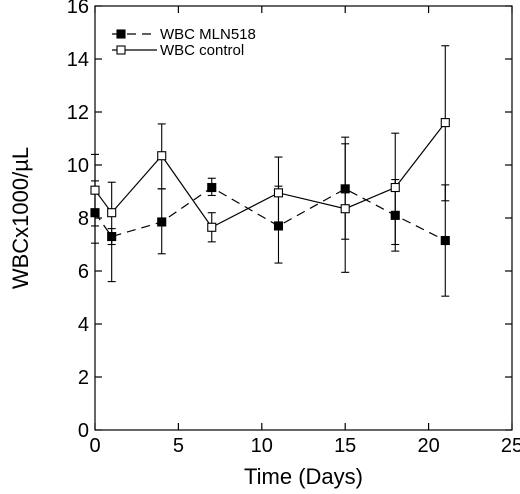  I want to click on y-tick-label: 6, so click(83, 272).